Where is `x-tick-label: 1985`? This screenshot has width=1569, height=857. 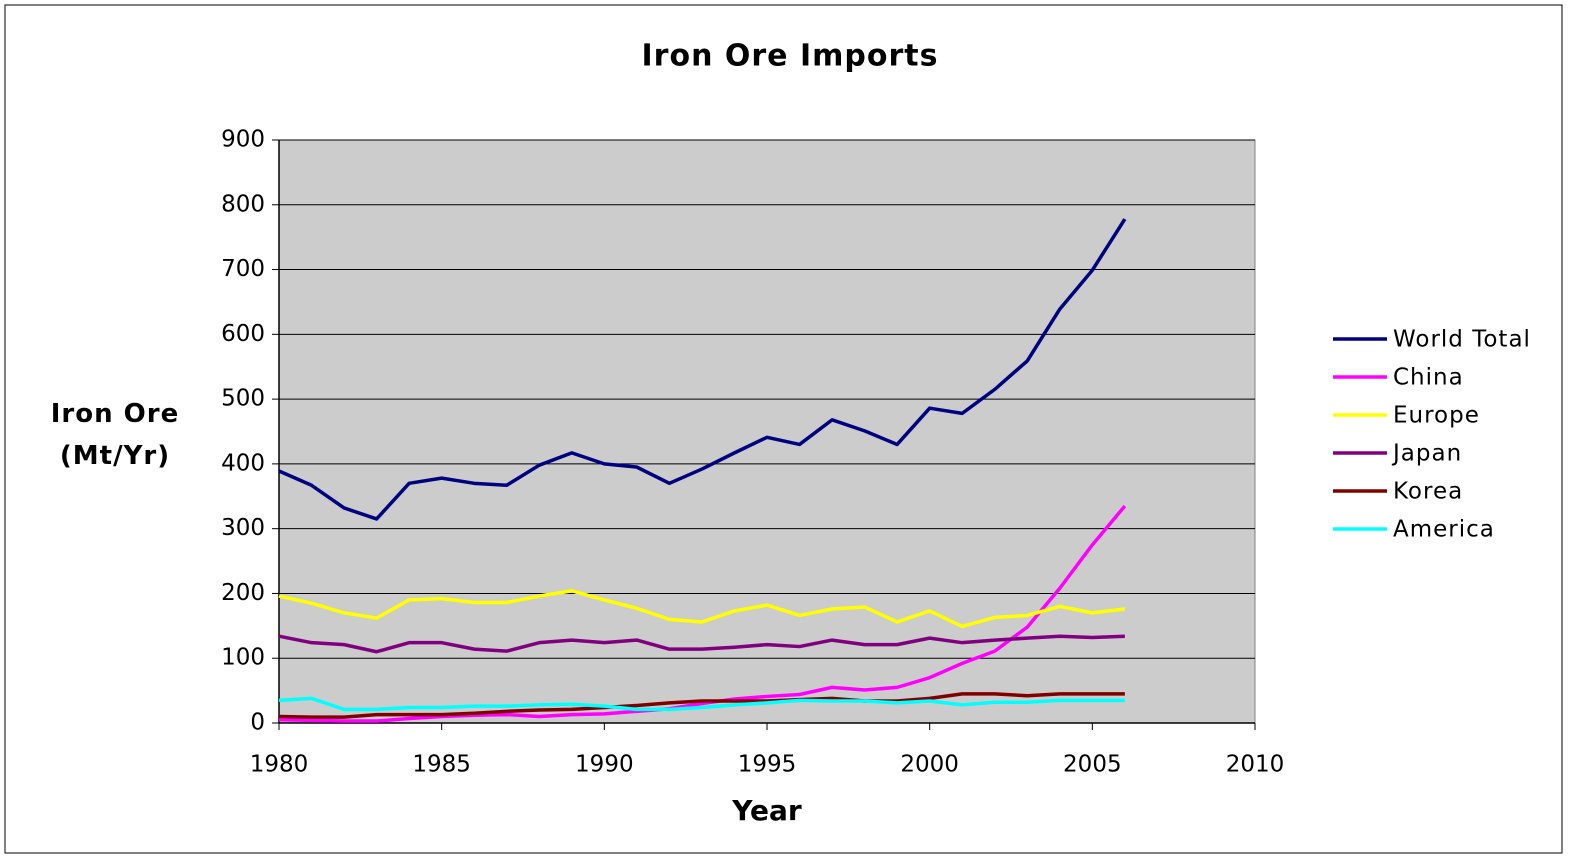
x-tick-label: 1985 is located at coordinates (441, 765).